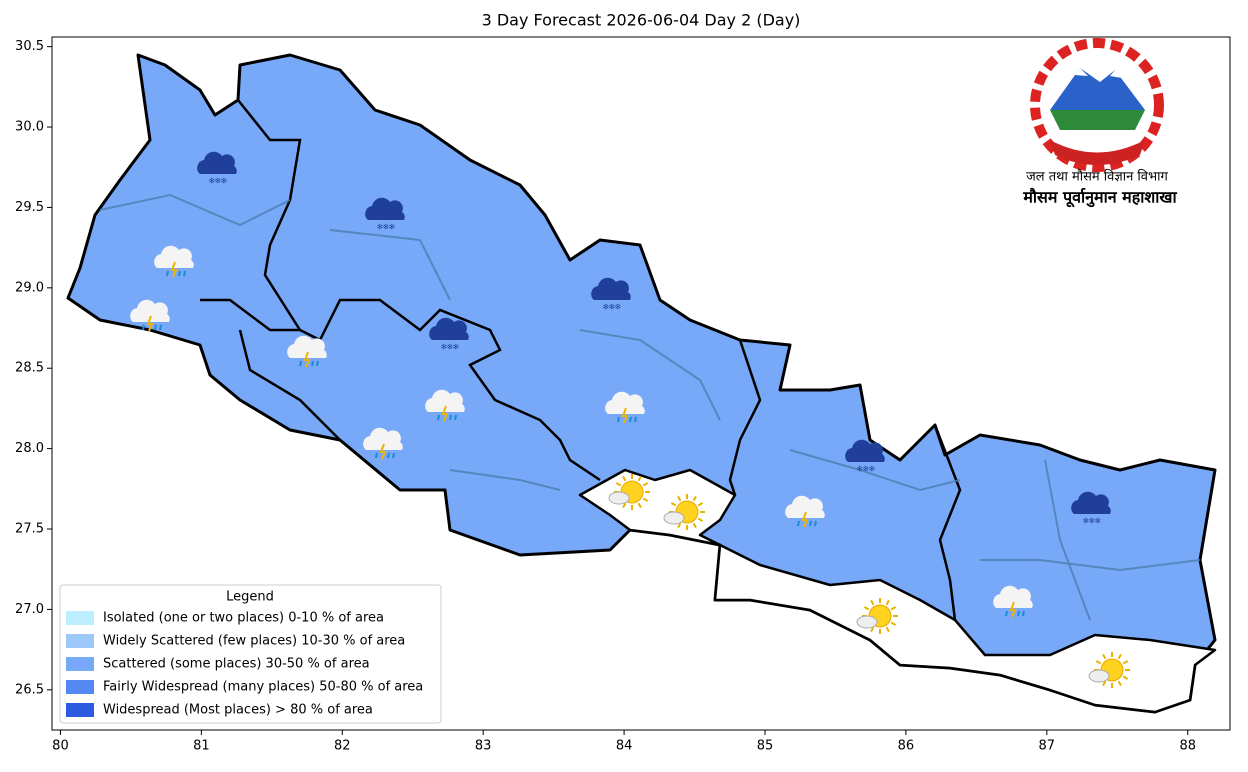  I want to click on x-tick-label: 81, so click(201, 746).